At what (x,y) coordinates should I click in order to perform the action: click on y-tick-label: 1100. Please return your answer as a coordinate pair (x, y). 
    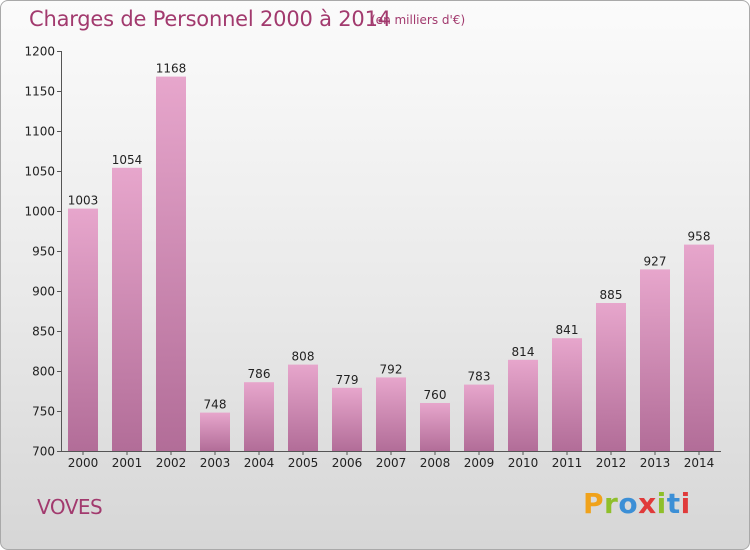
    Looking at the image, I should click on (39, 132).